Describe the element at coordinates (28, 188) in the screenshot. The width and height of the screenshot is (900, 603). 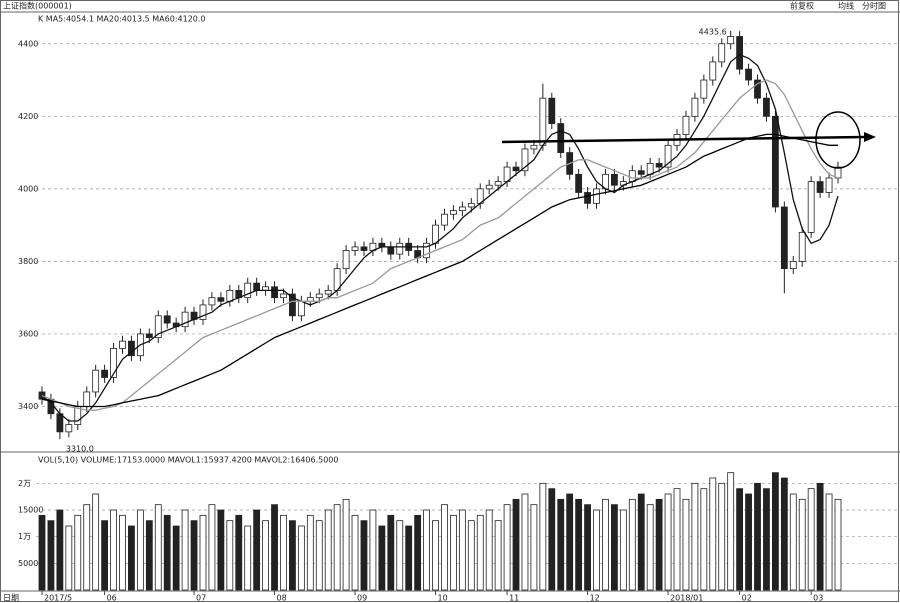
I see `y-tick-label: 4000` at that location.